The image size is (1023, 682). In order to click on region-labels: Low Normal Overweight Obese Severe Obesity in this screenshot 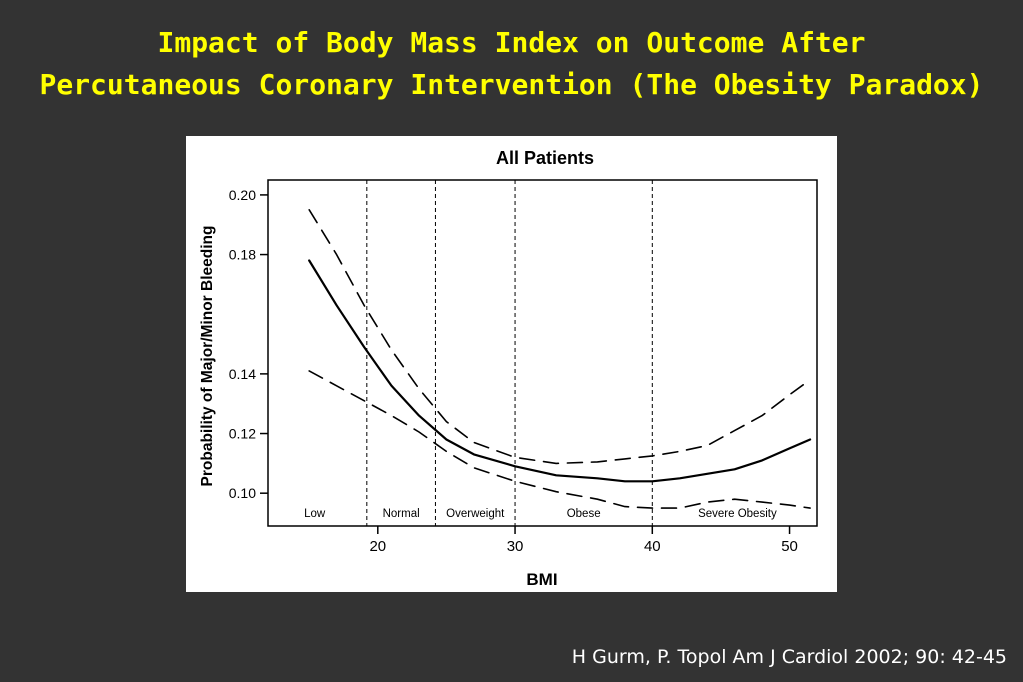, I will do `click(540, 514)`.